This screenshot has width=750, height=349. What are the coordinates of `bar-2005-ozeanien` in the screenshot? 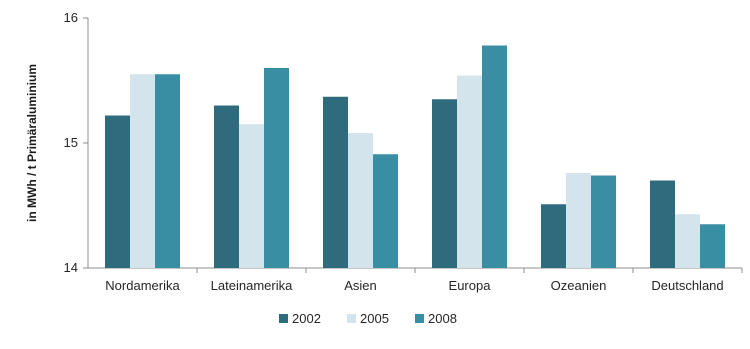 It's located at (578, 220).